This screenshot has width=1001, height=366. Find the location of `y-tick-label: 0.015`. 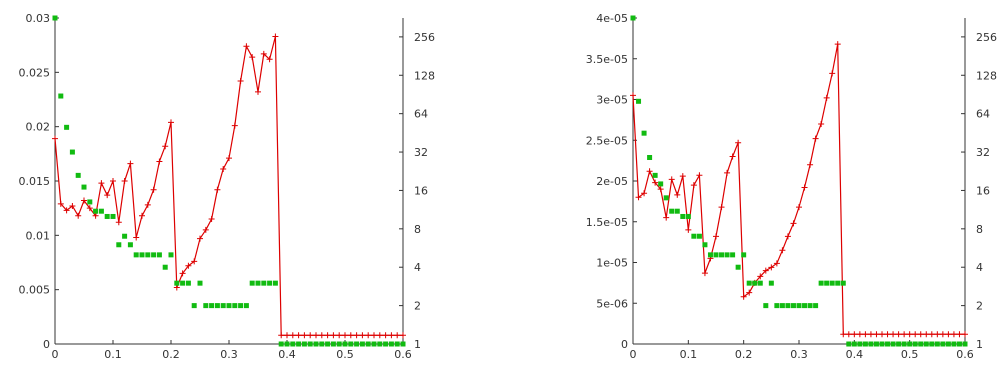

y-tick-label: 0.015 is located at coordinates (35, 181).